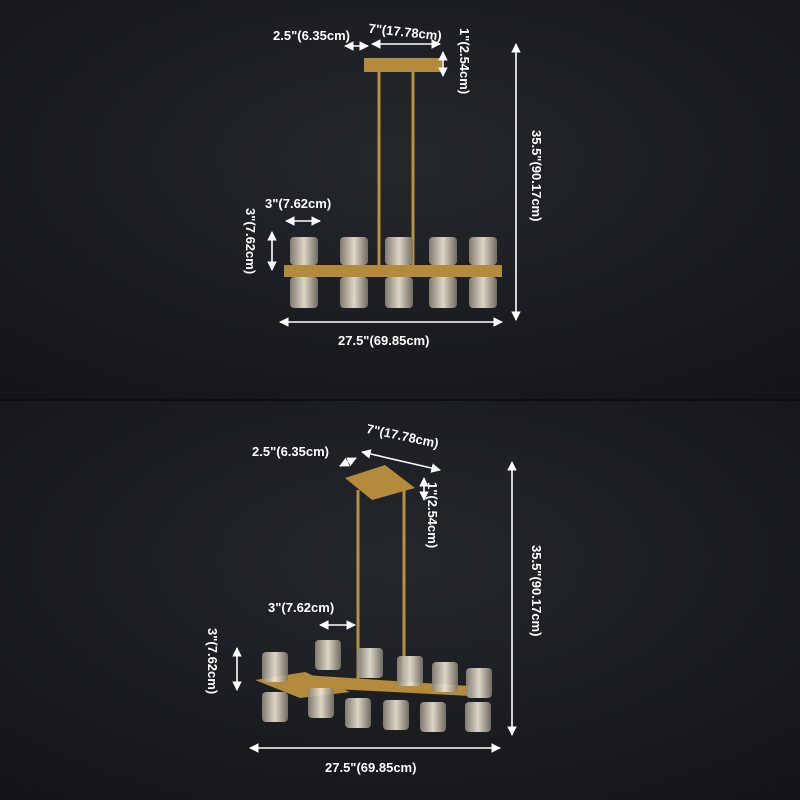  I want to click on top-chandelier, so click(393, 183).